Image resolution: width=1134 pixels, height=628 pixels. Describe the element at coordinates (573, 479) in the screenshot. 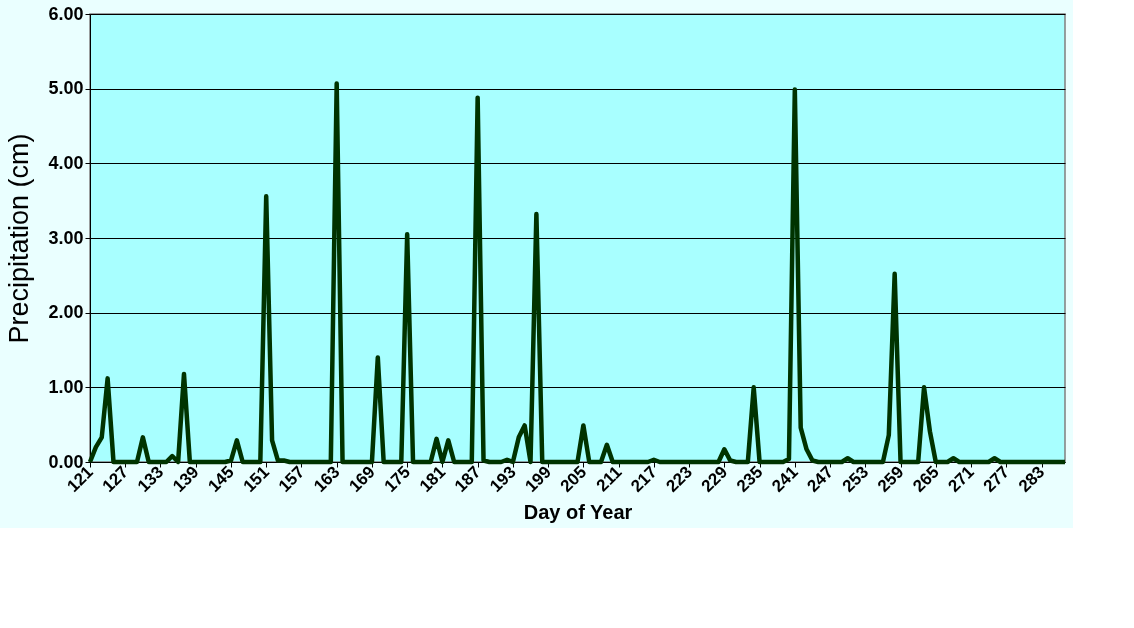

I see `x-tick-label: 205` at that location.